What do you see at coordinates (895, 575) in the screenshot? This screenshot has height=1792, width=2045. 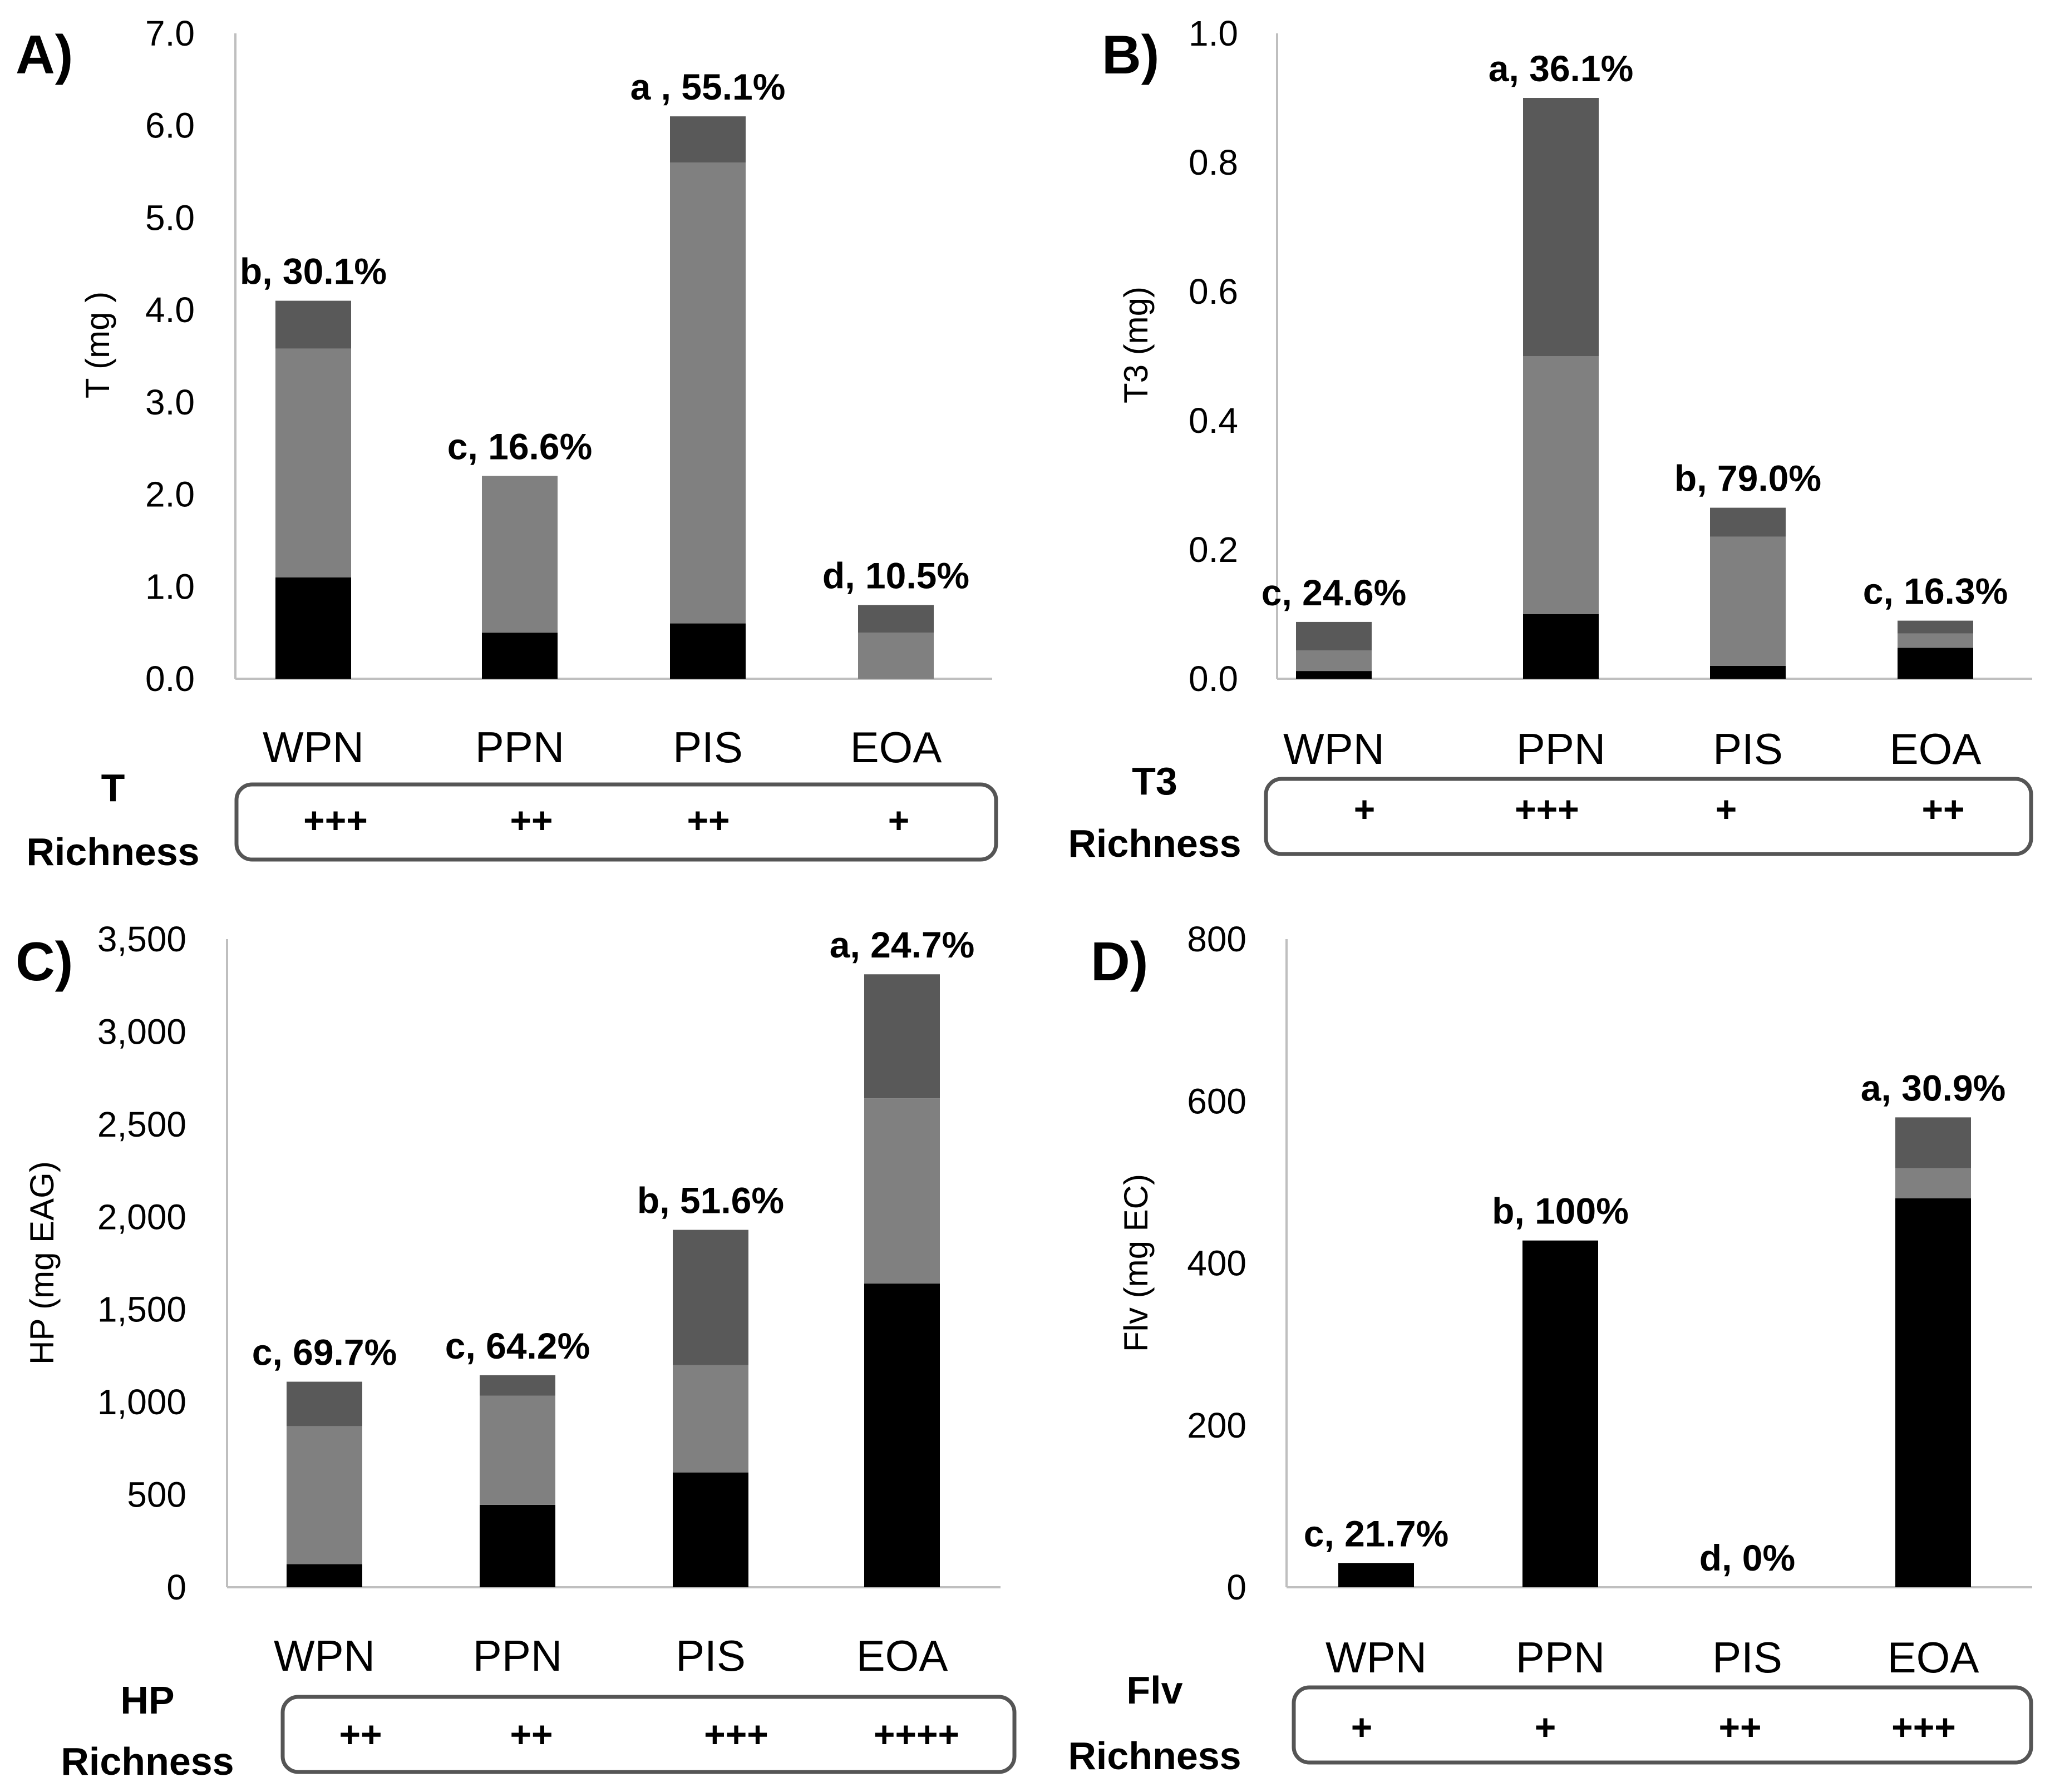 I see `data-label: d, 10.5%` at bounding box center [895, 575].